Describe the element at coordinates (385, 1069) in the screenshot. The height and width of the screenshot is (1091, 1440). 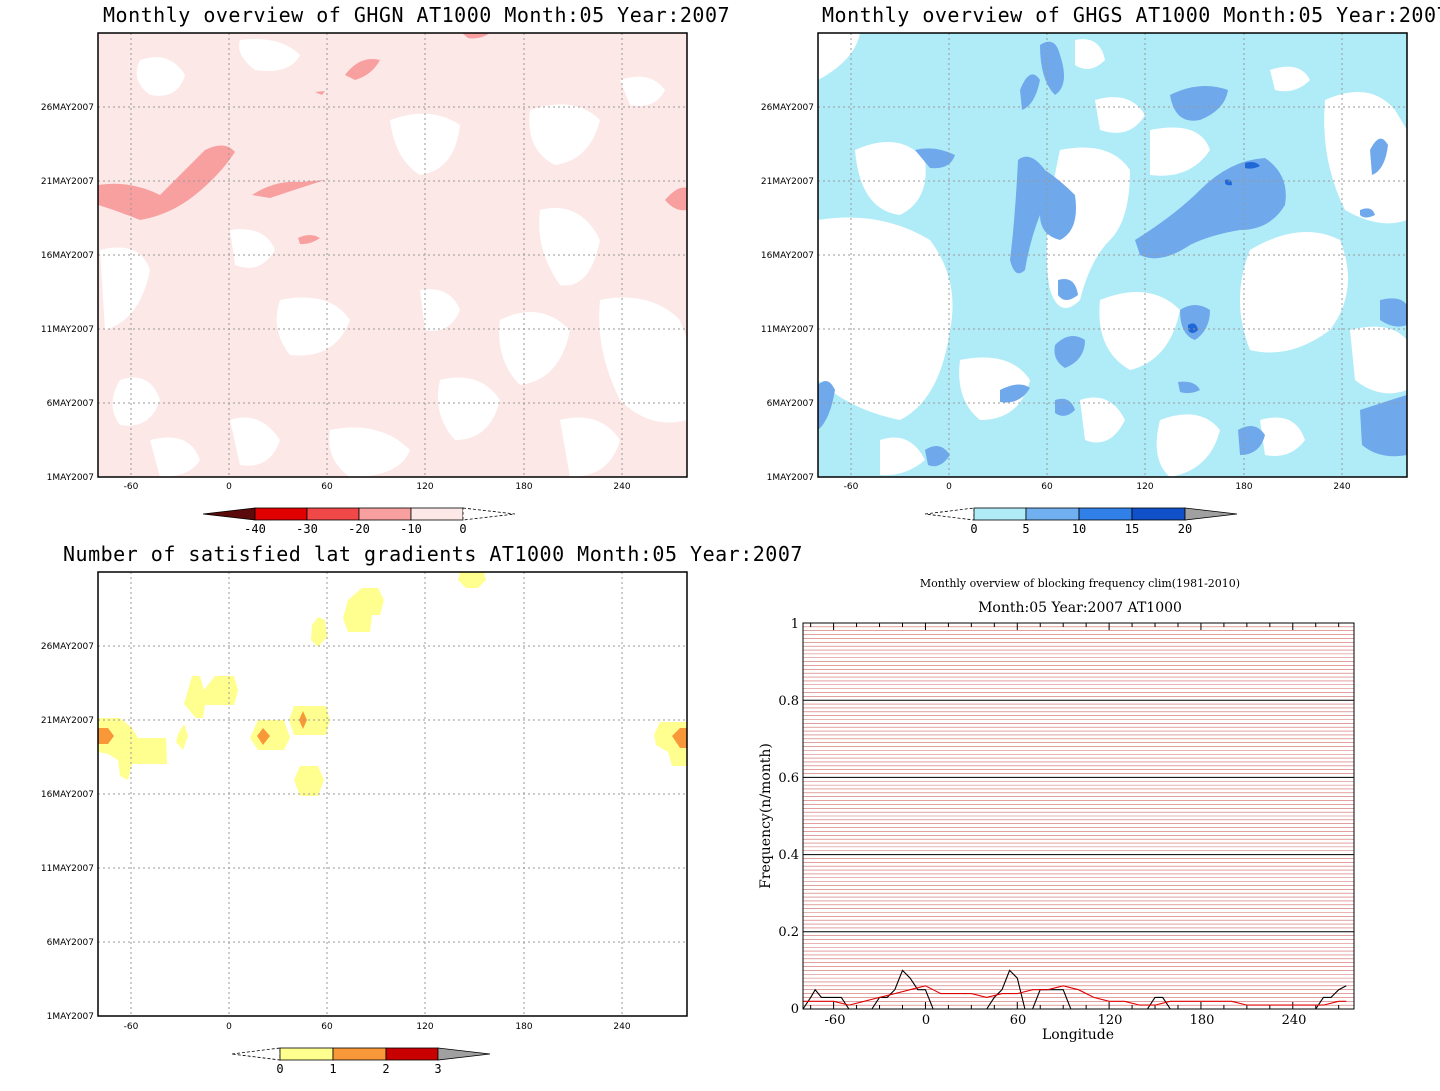
I see `map3-colorbar-tick: 2` at that location.